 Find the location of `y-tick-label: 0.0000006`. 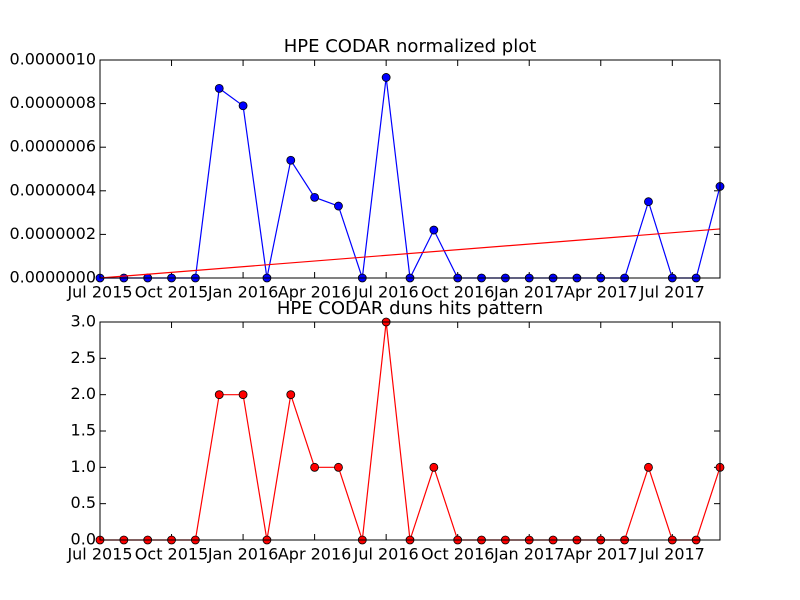

y-tick-label: 0.0000006 is located at coordinates (52, 146).